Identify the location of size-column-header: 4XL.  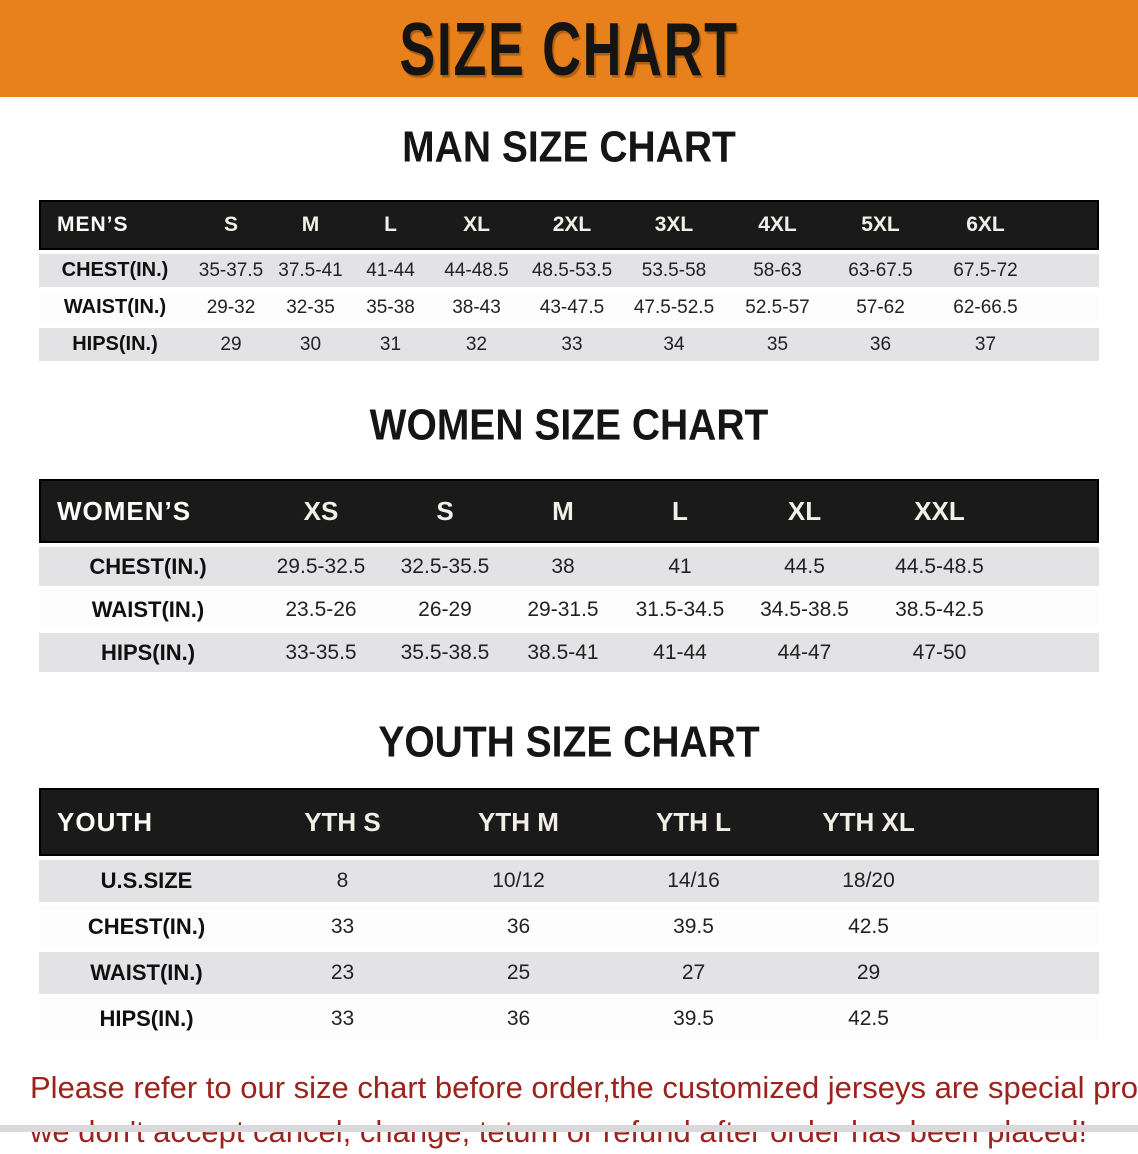
(777, 225).